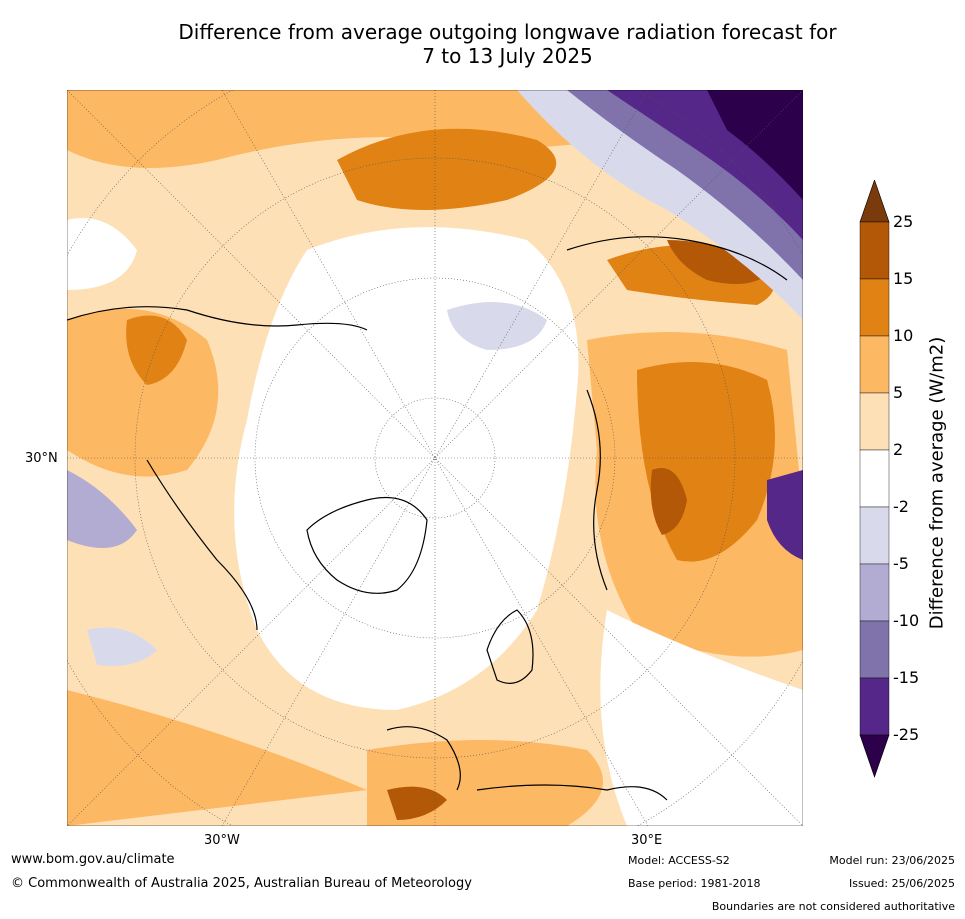 This screenshot has width=965, height=919. I want to click on colorbar-extend-bottom, so click(874, 756).